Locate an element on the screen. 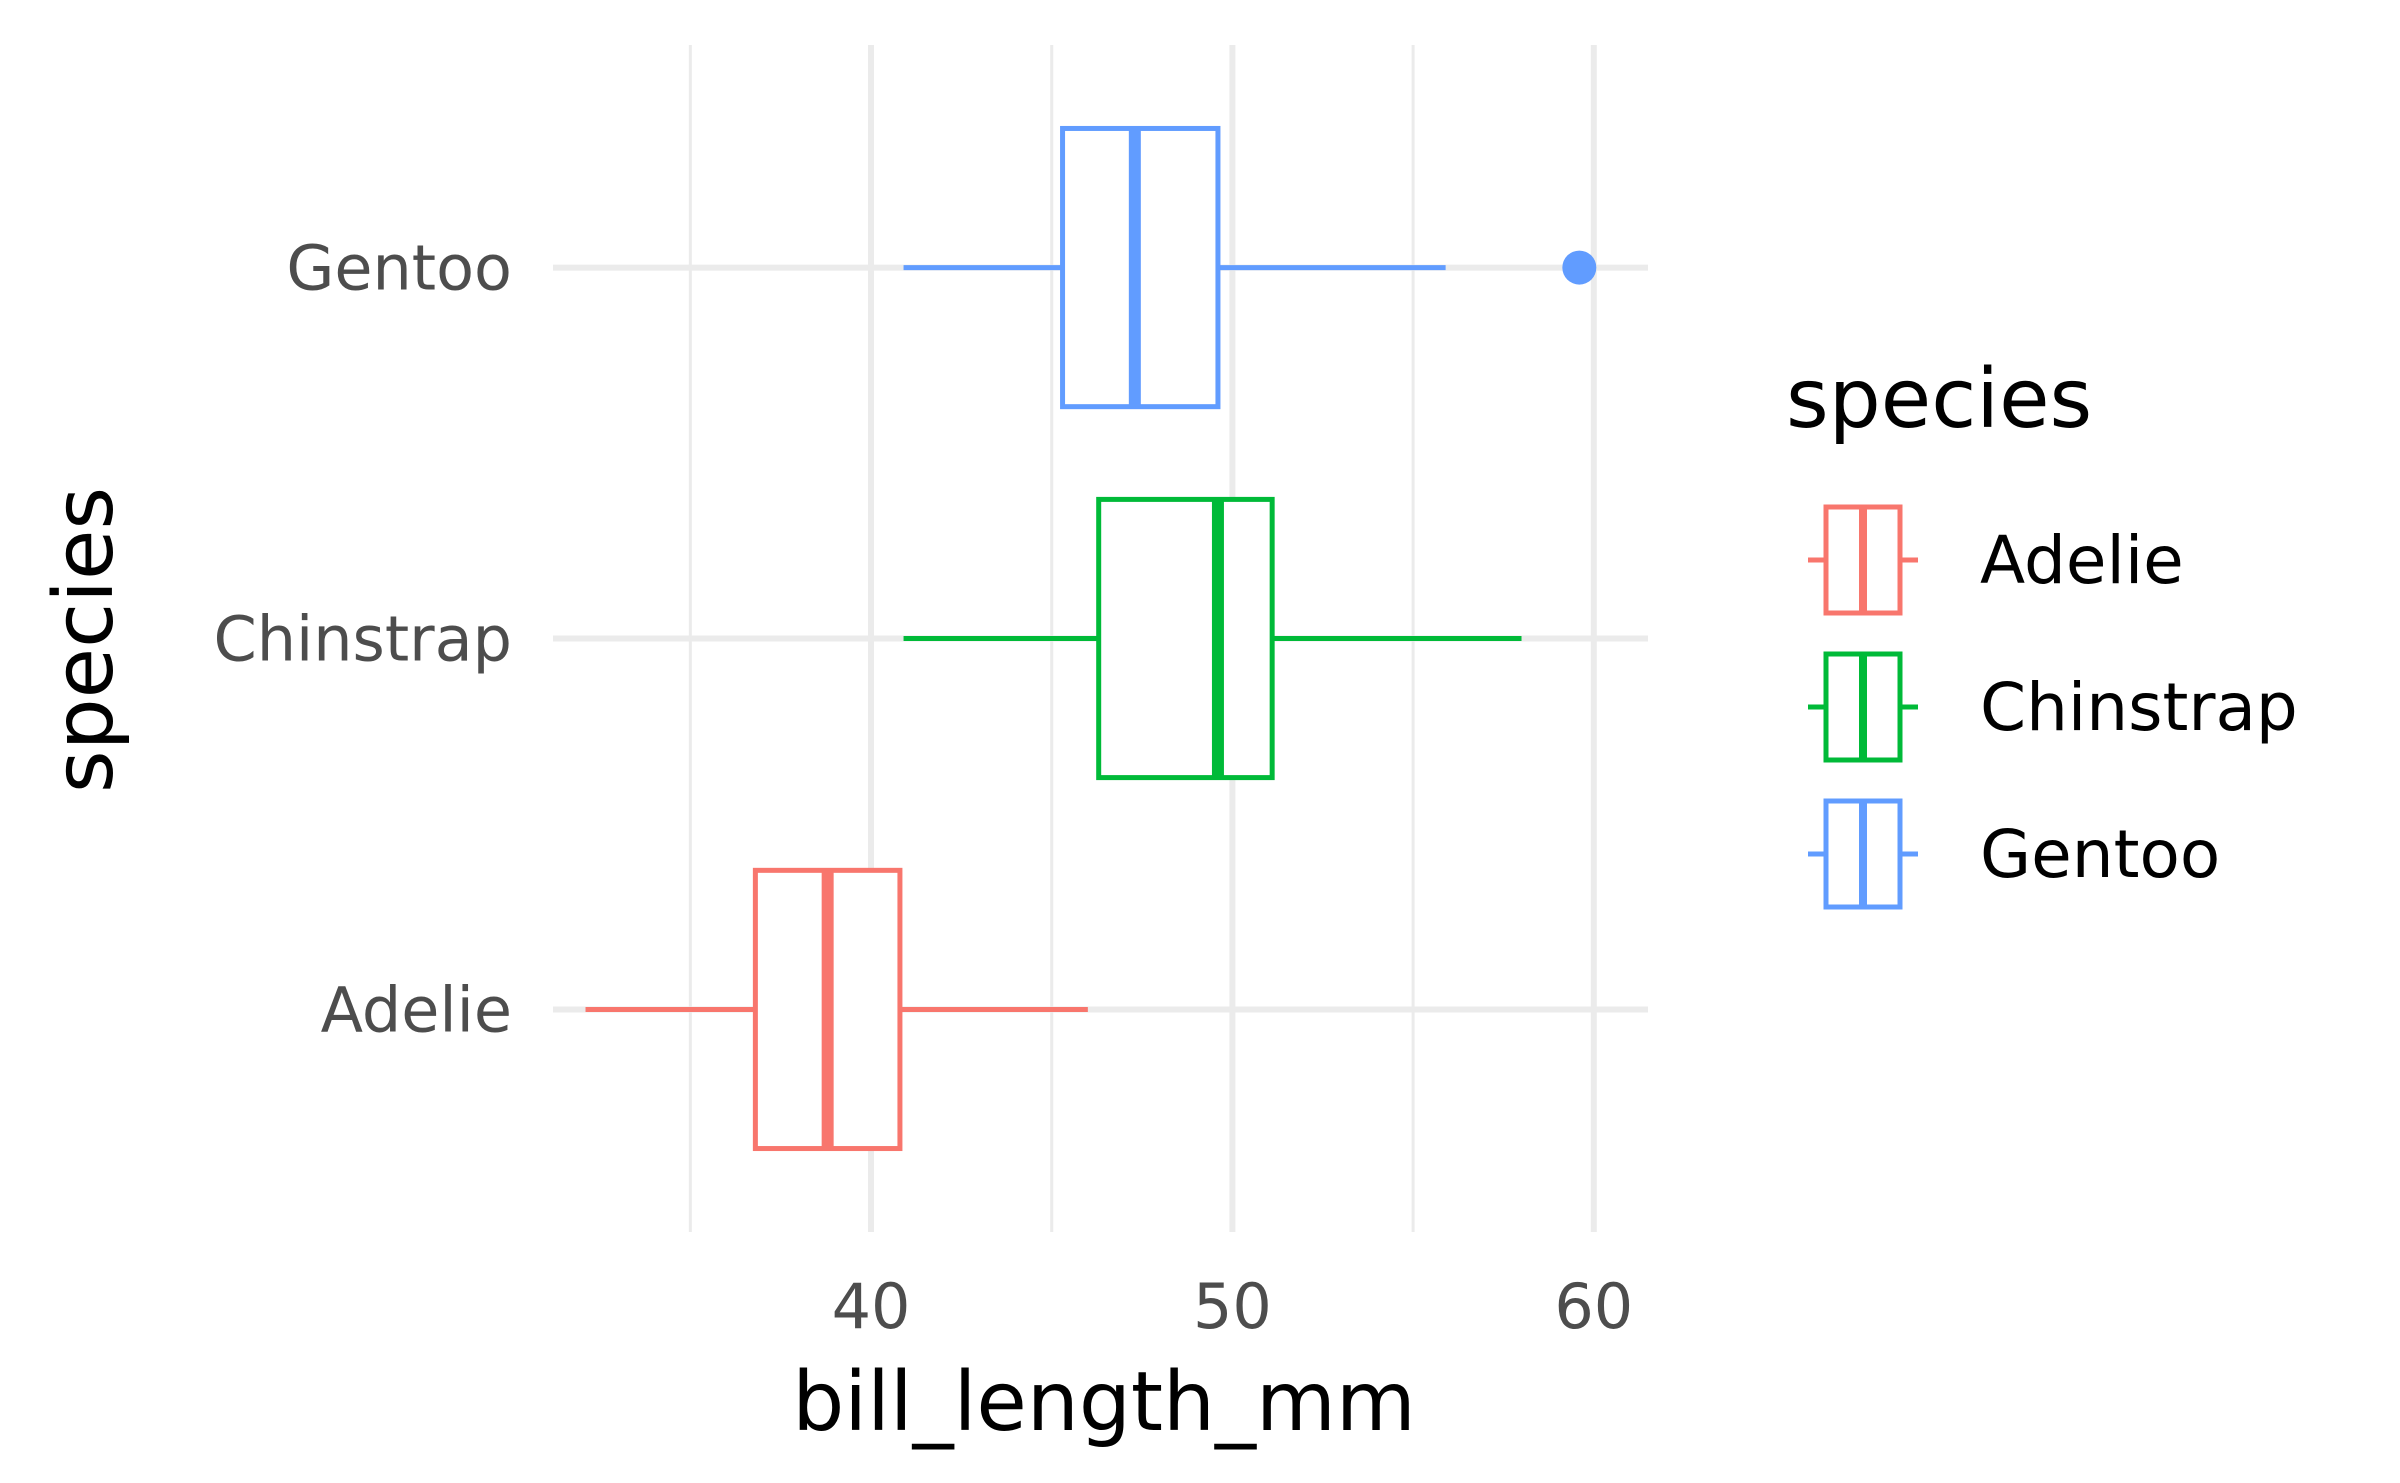 This screenshot has width=2400, height=1483. legend-item-gentoo: Gentoo is located at coordinates (2014, 854).